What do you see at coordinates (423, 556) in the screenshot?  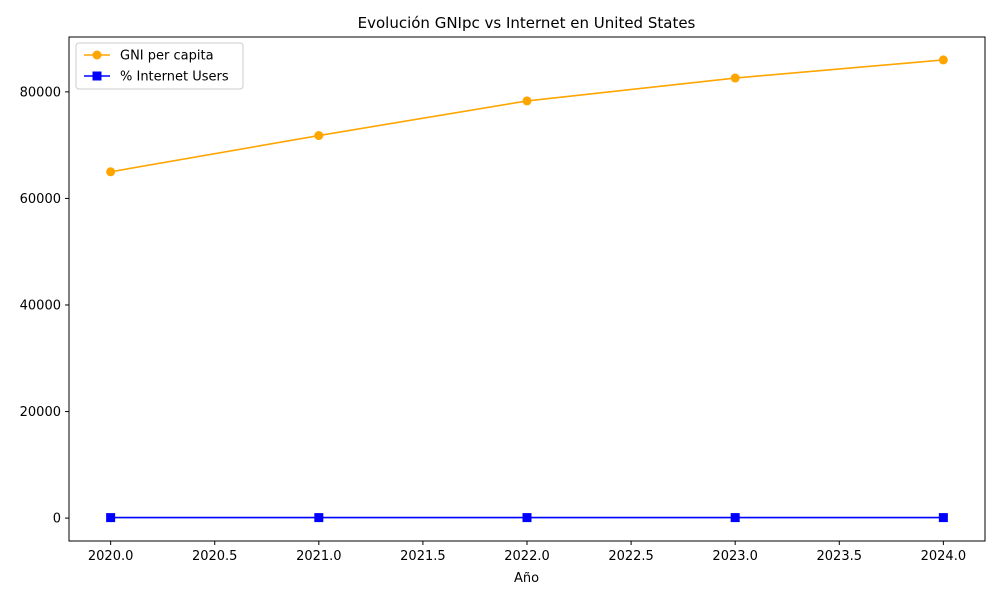 I see `x-tick-label: 2021.5` at bounding box center [423, 556].